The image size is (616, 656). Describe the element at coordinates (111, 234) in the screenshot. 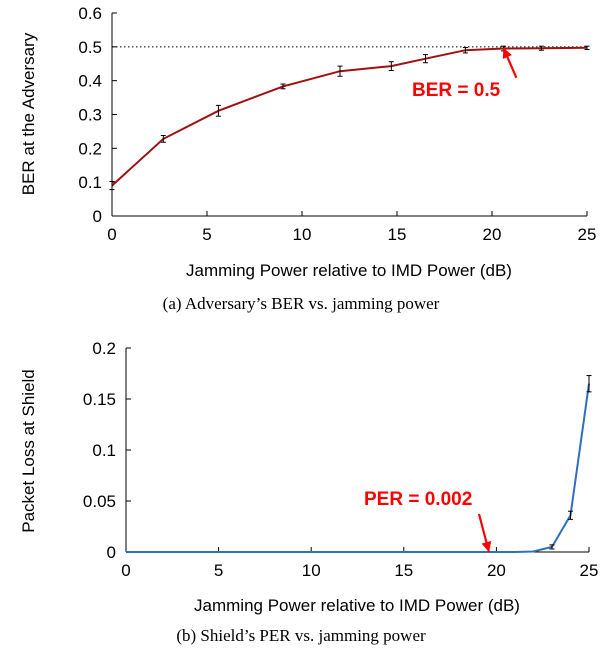

I see `chart-ber-xtick-label: 0` at that location.